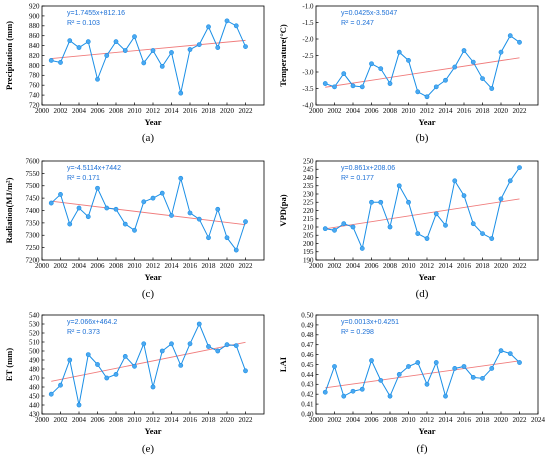 This screenshot has width=550, height=463. Describe the element at coordinates (307, 325) in the screenshot. I see `y-tick-label: 0.49` at that location.